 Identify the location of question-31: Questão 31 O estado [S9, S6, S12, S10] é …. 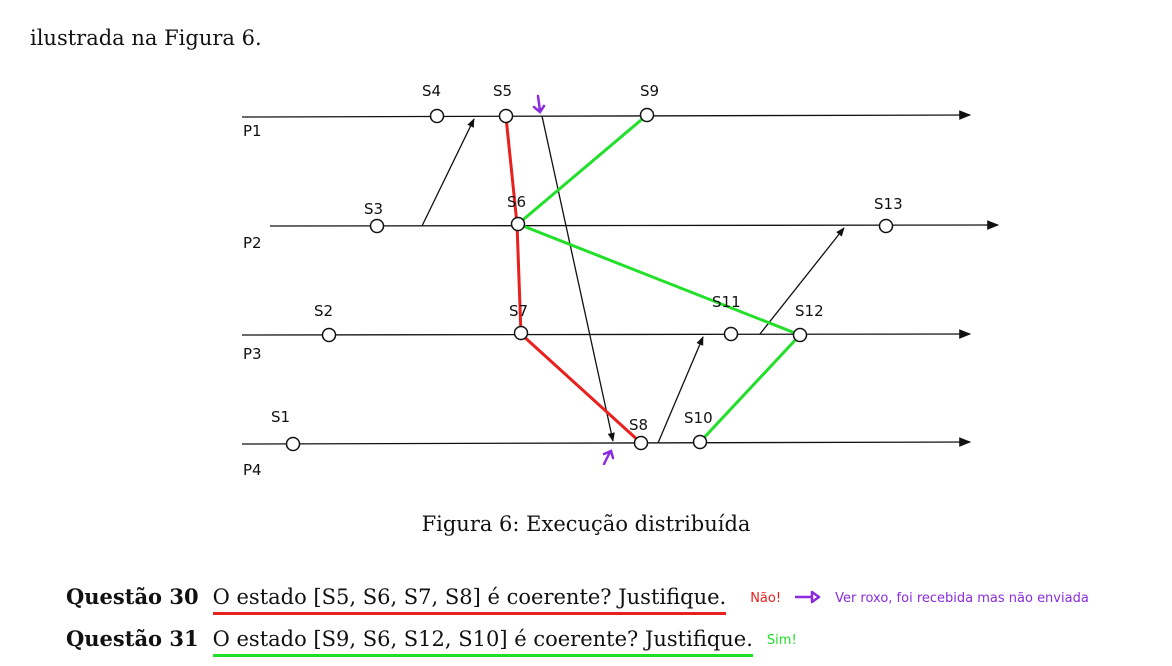
(431, 641).